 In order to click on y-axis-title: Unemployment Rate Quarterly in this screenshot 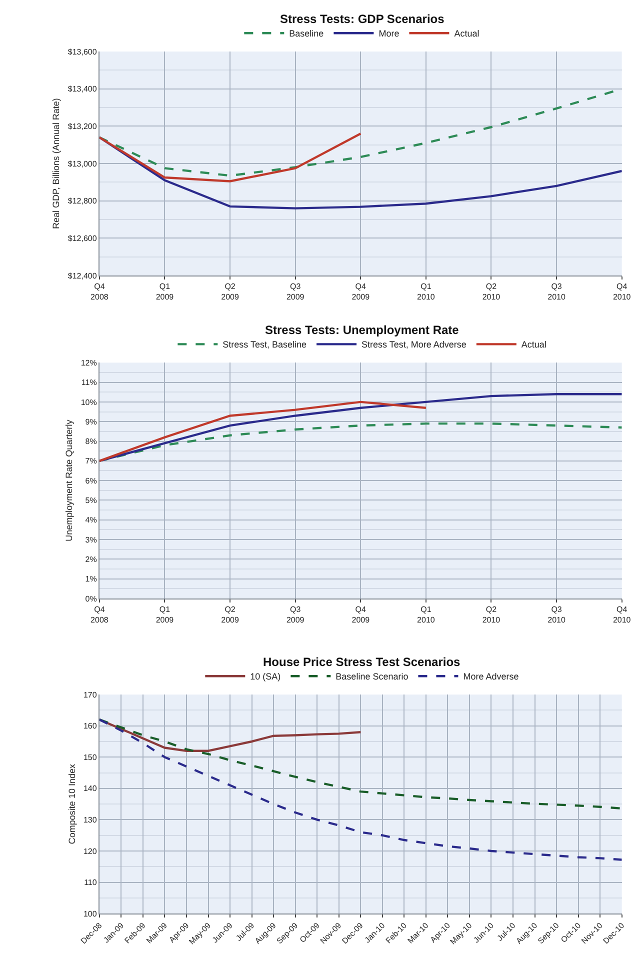, I will do `click(69, 480)`.